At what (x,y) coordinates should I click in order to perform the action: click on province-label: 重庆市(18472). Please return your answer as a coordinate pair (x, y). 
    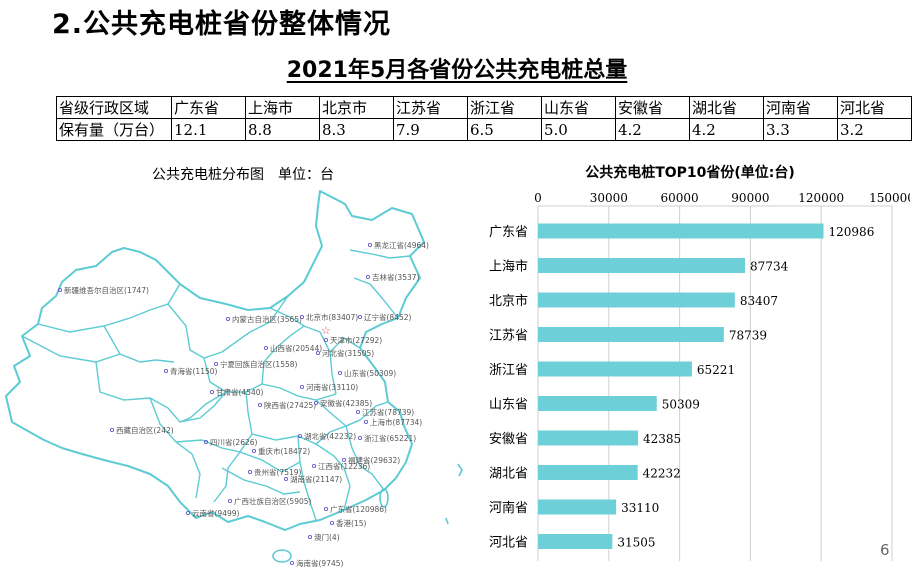
    Looking at the image, I should click on (284, 451).